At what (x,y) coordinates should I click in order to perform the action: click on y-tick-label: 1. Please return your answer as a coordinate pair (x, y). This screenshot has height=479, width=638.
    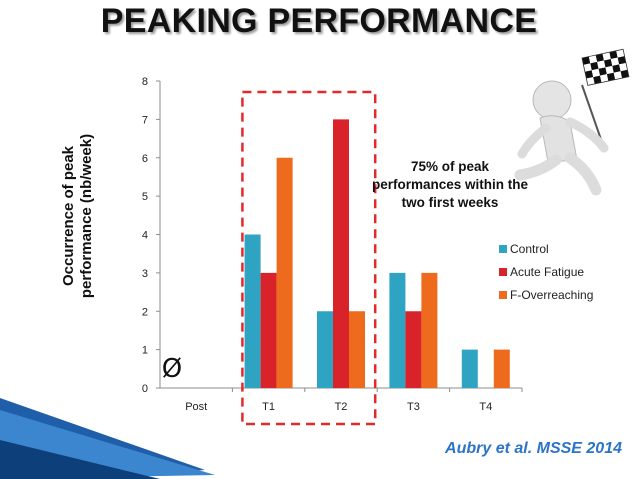
    Looking at the image, I should click on (145, 351).